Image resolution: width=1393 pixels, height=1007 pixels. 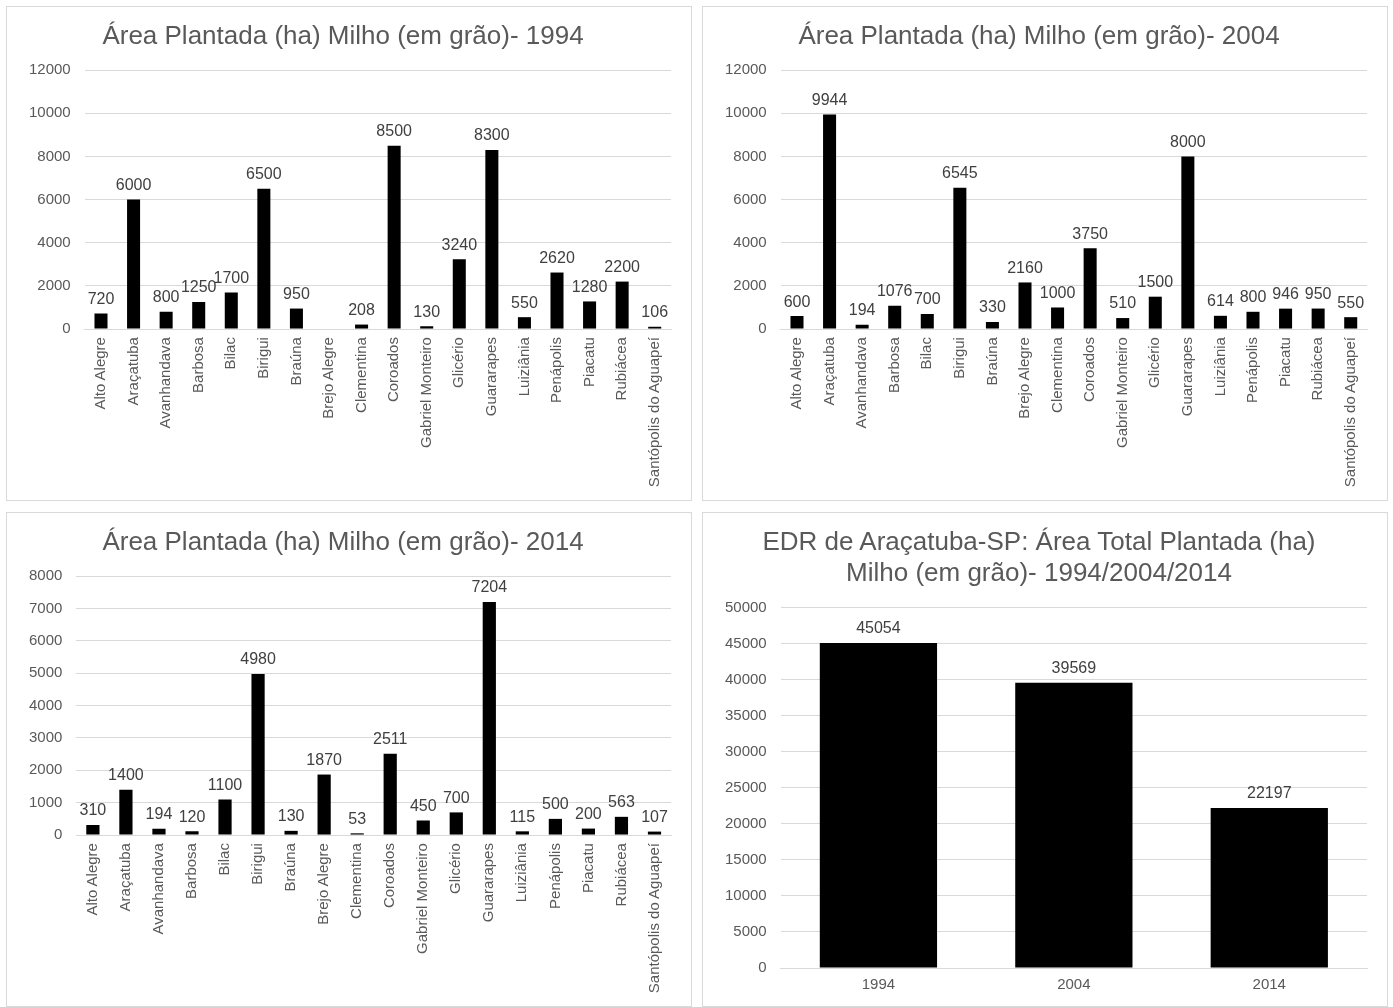 What do you see at coordinates (862, 310) in the screenshot?
I see `data-label: 194` at bounding box center [862, 310].